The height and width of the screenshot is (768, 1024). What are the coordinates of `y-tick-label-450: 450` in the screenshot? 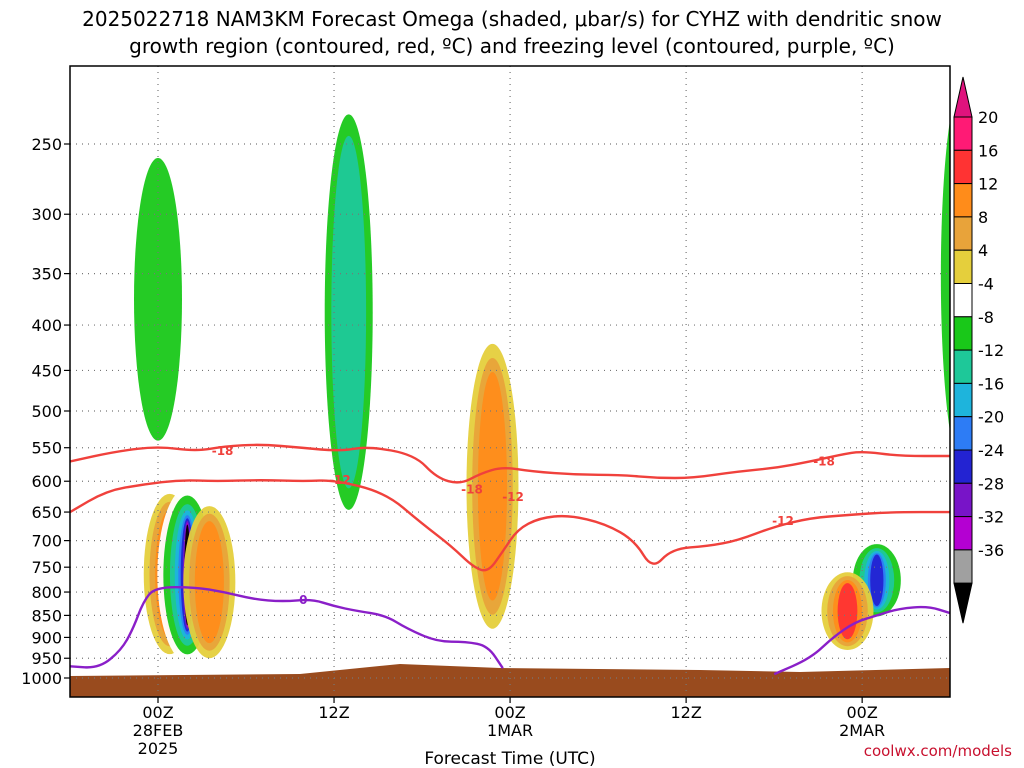 It's located at (46, 370).